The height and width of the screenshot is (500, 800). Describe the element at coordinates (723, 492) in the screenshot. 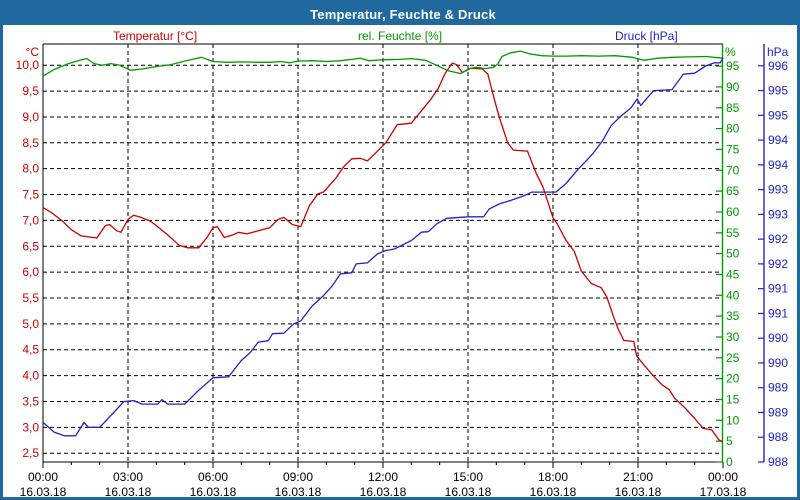

I see `svg-text: 17.03.18` at that location.